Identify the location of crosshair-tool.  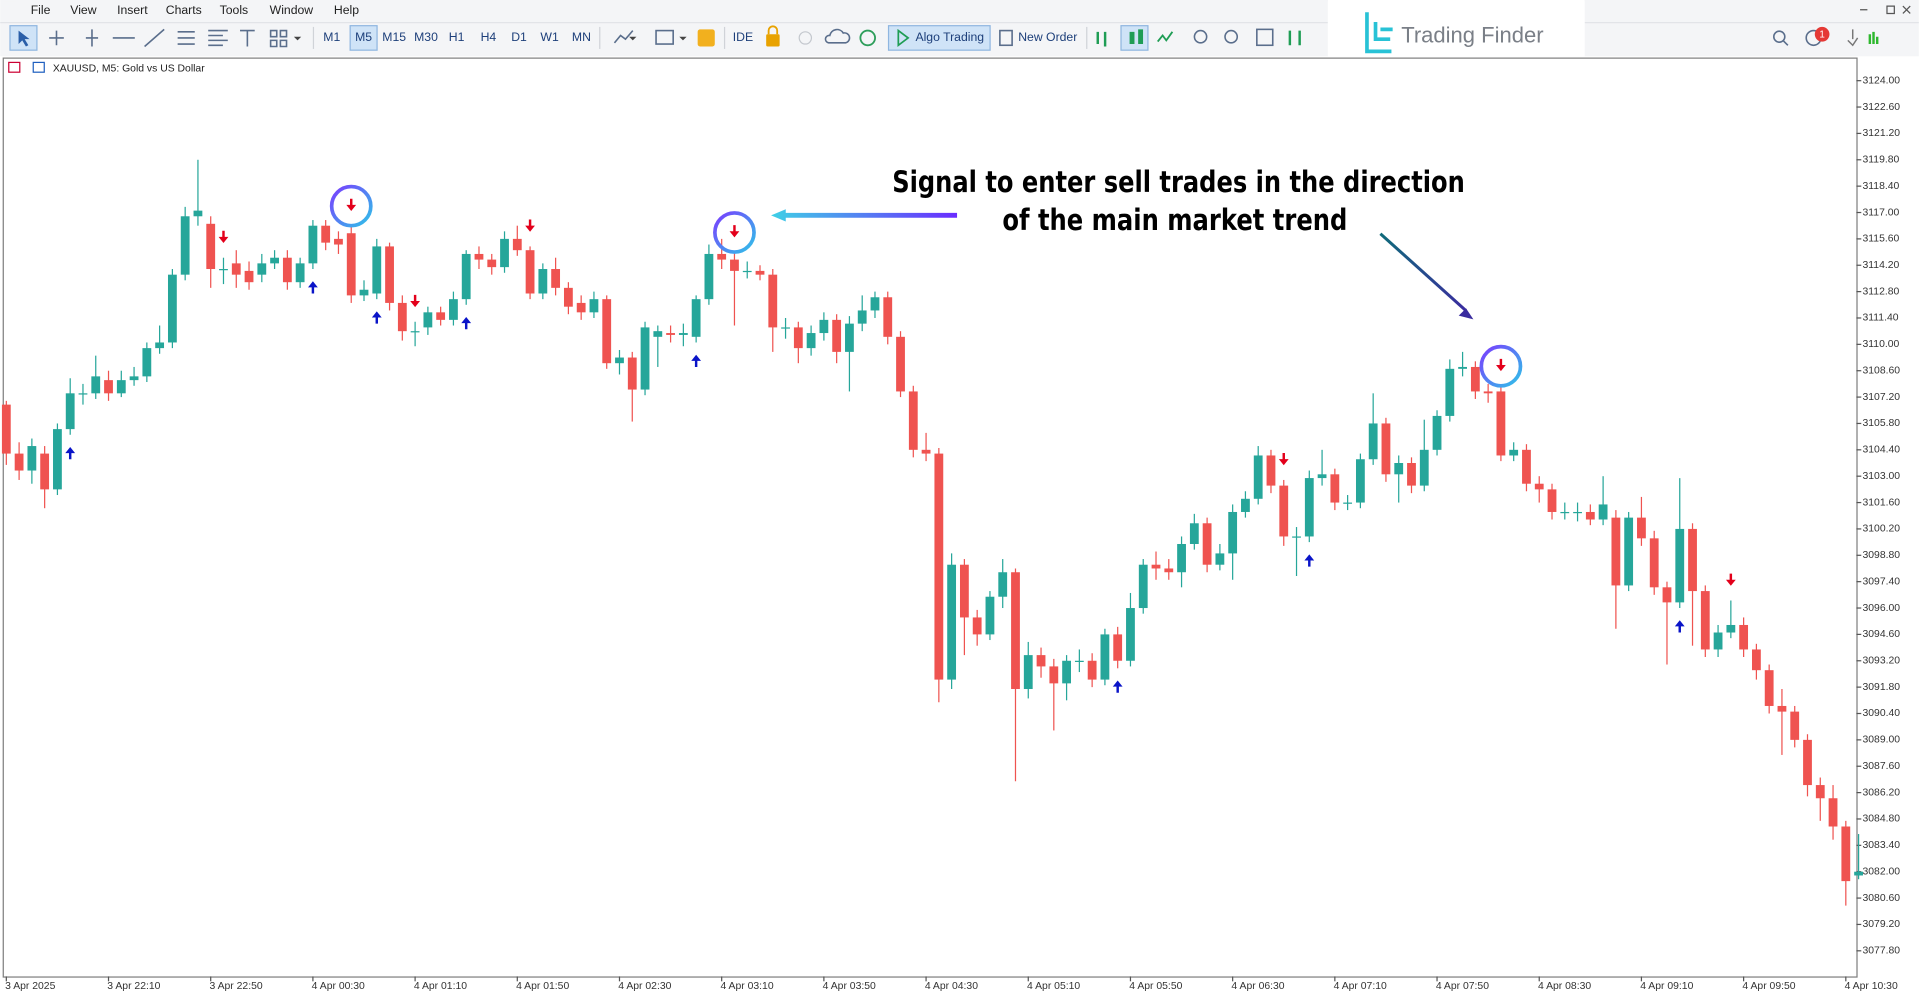
(56, 38).